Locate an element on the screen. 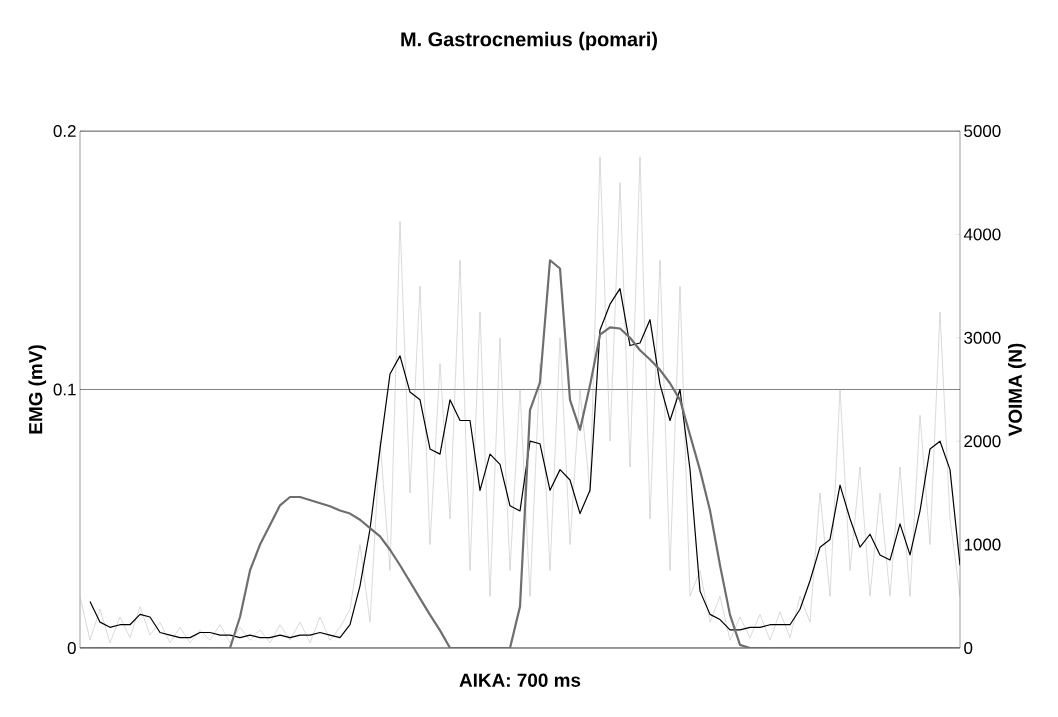  y2-tick-label: 2000 is located at coordinates (982, 441).